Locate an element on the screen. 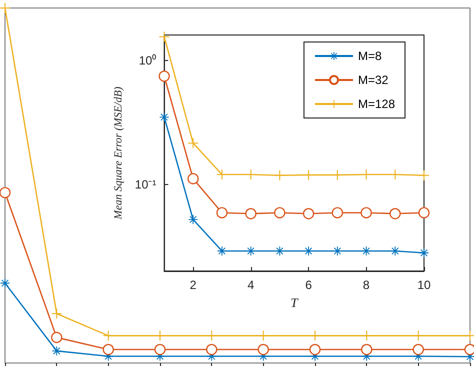 The image size is (474, 366). x-tick-label: 2 is located at coordinates (193, 285).